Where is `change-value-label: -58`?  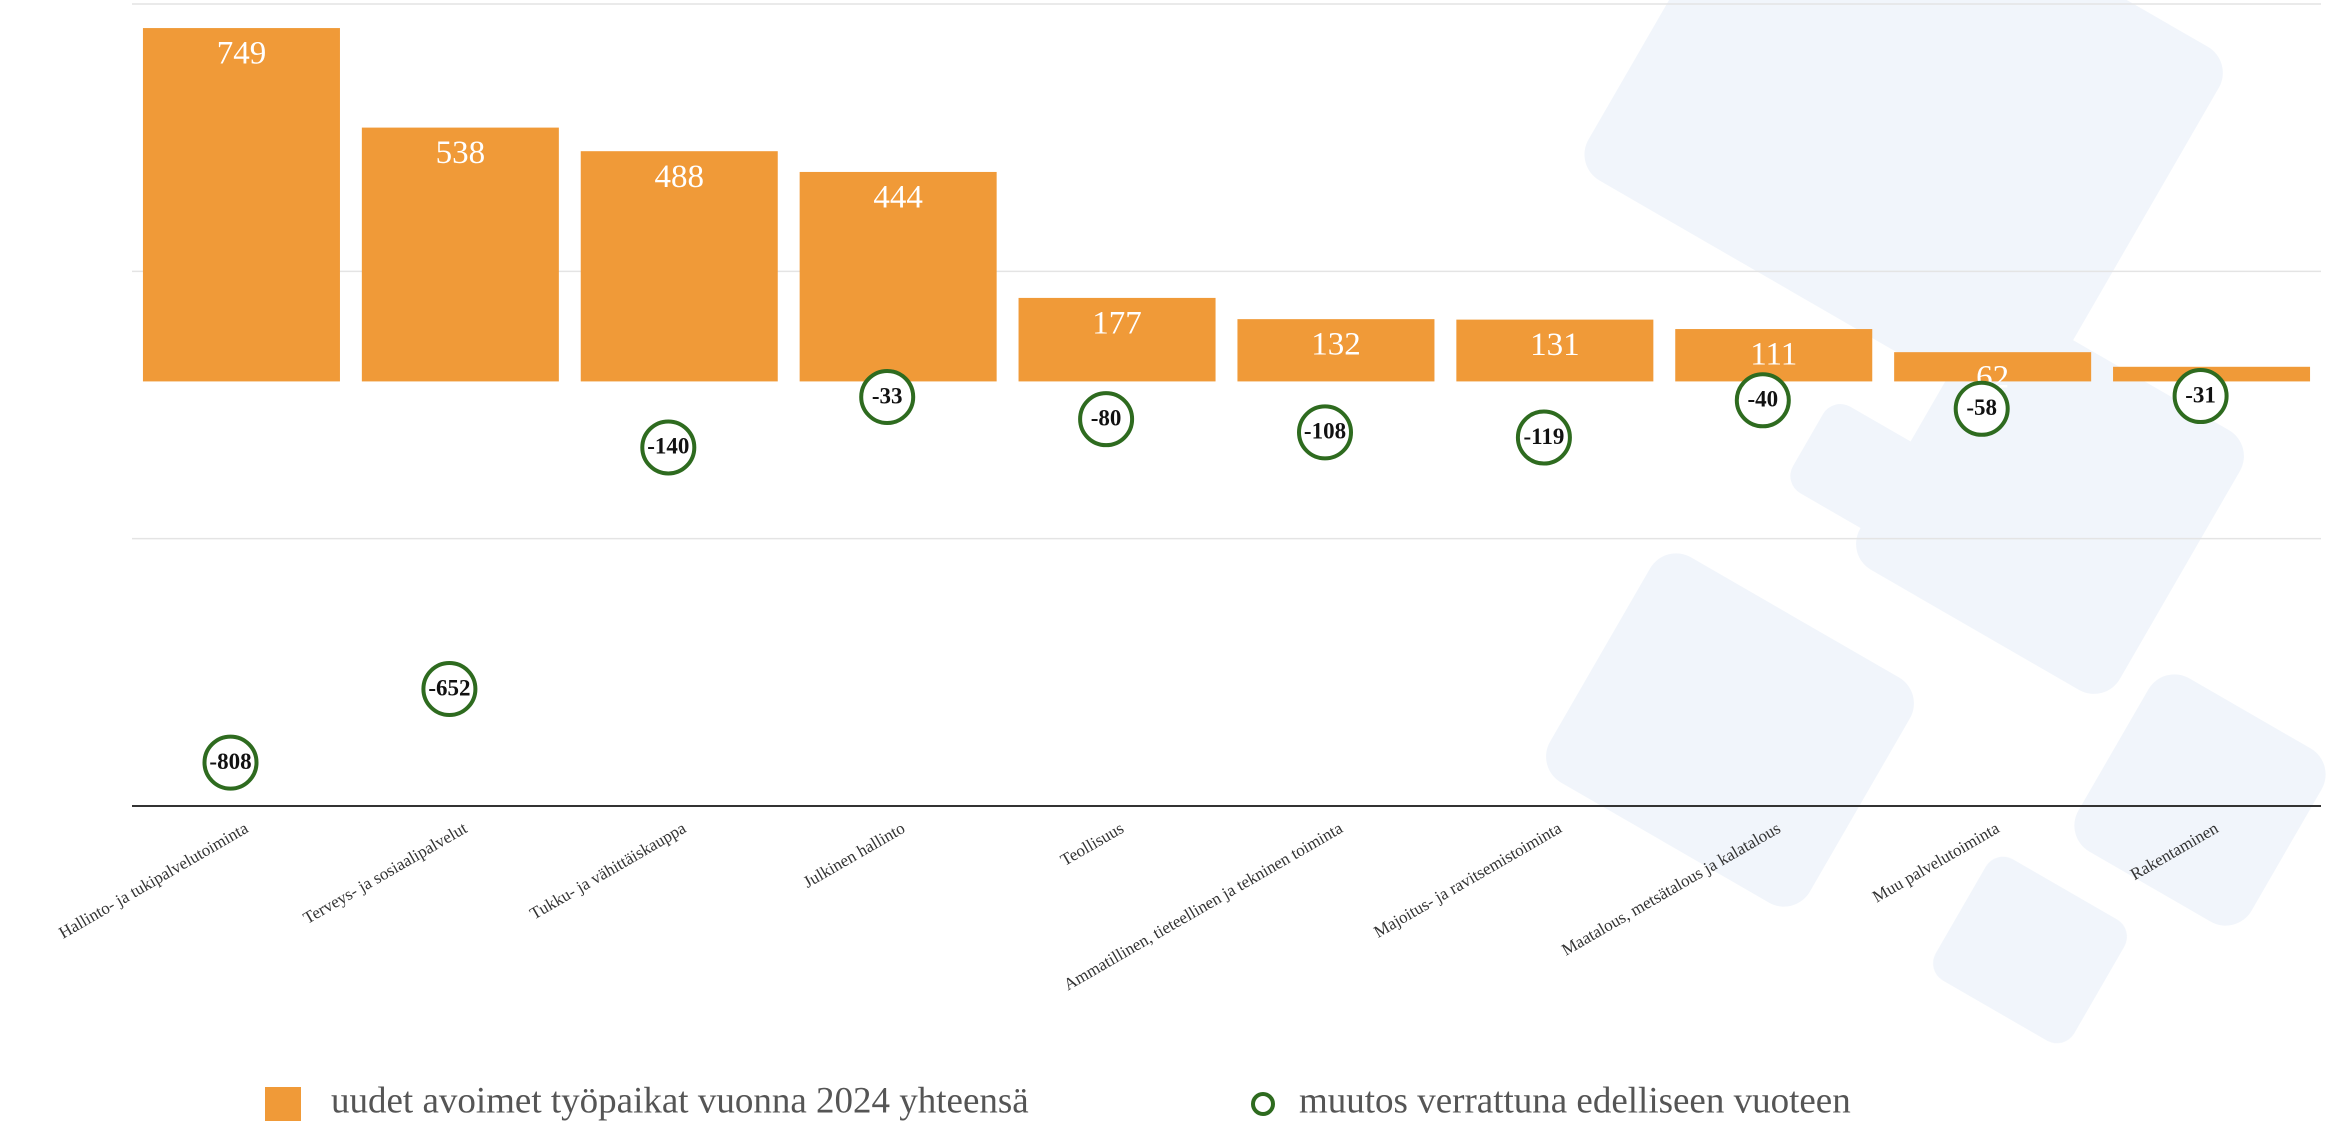 change-value-label: -58 is located at coordinates (1981, 407).